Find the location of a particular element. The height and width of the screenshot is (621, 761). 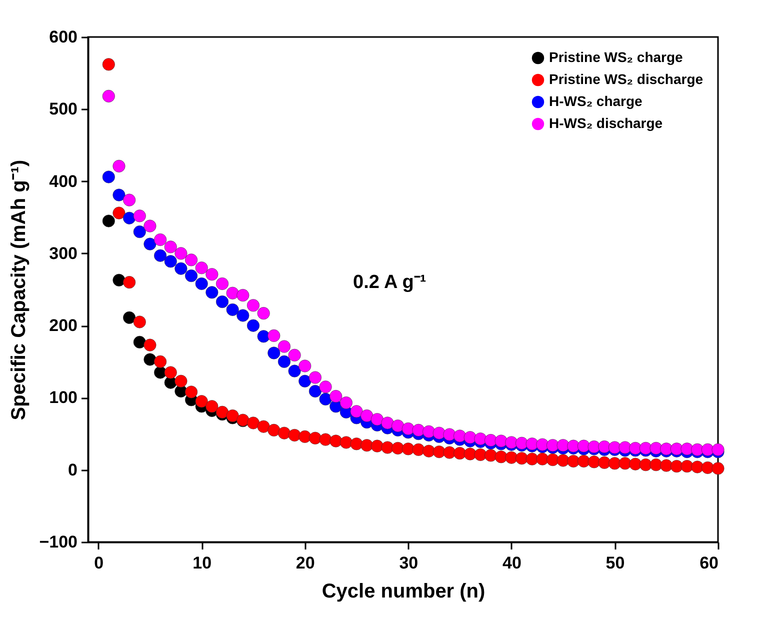

y-tick-label: 300 is located at coordinates (63, 253).